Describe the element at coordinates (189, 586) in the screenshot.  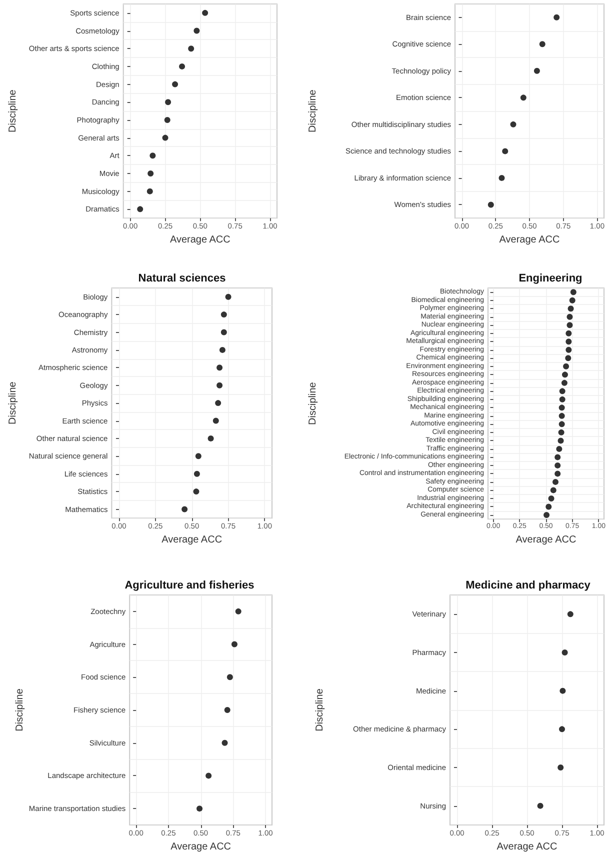
I see `chart-title: Agriculture and fisheries` at that location.